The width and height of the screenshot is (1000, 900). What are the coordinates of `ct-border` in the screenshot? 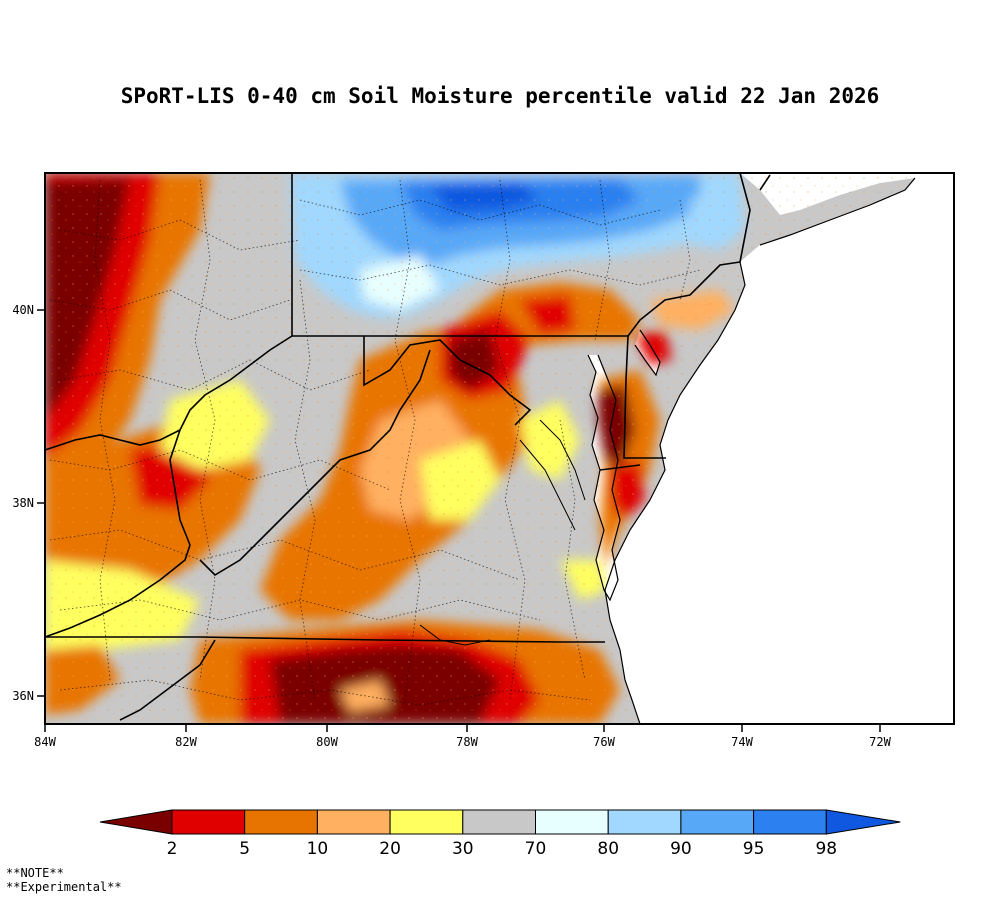 It's located at (765, 182).